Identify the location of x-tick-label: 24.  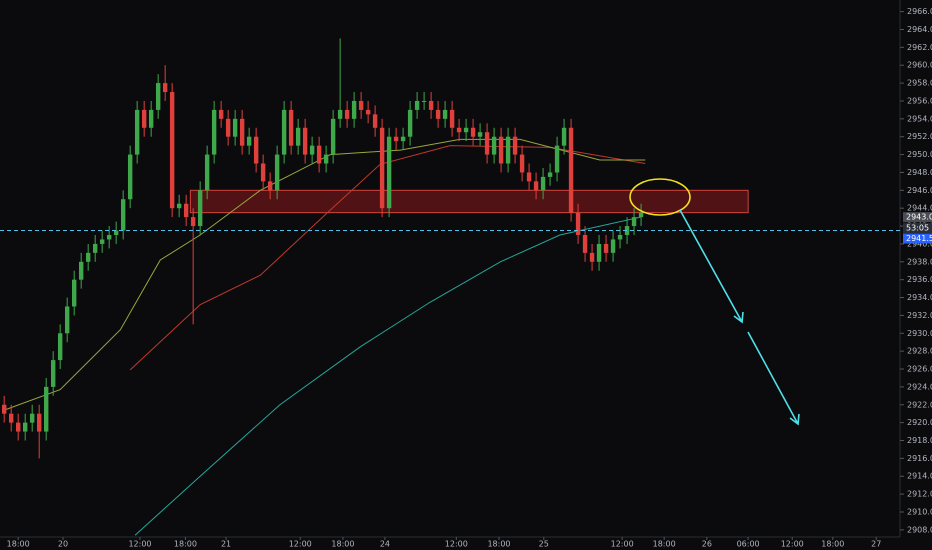
(385, 544).